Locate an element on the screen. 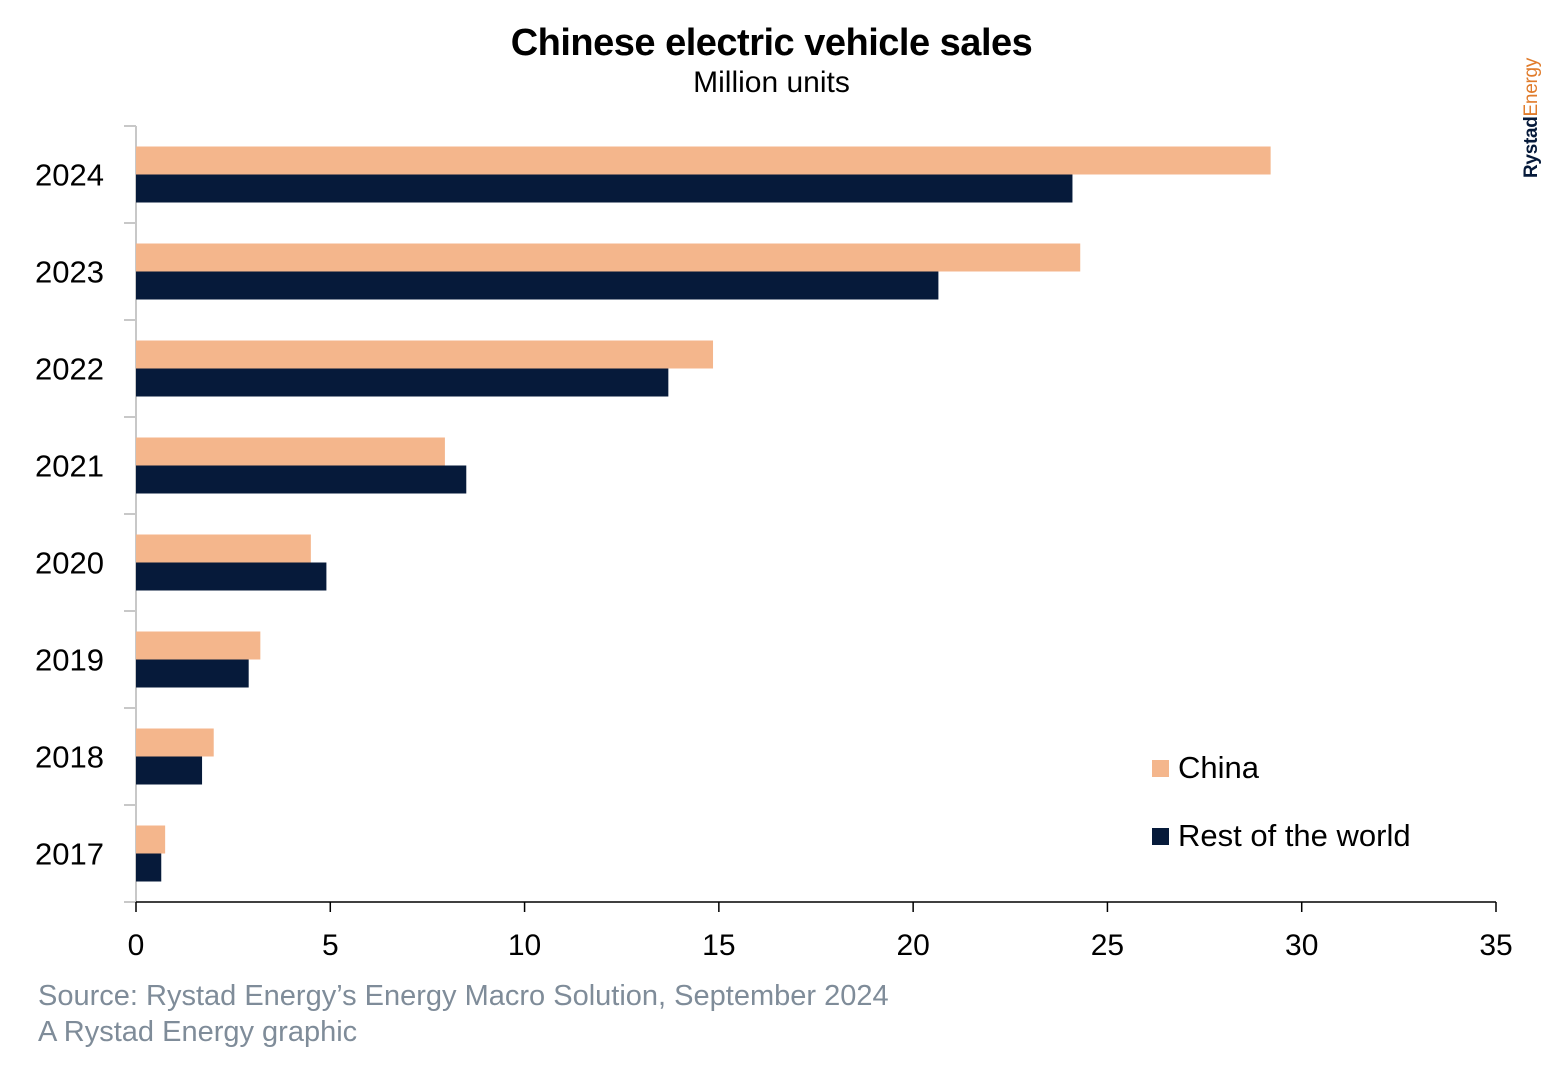  legend-item-rest-of-world: Rest of the world is located at coordinates (1281, 836).